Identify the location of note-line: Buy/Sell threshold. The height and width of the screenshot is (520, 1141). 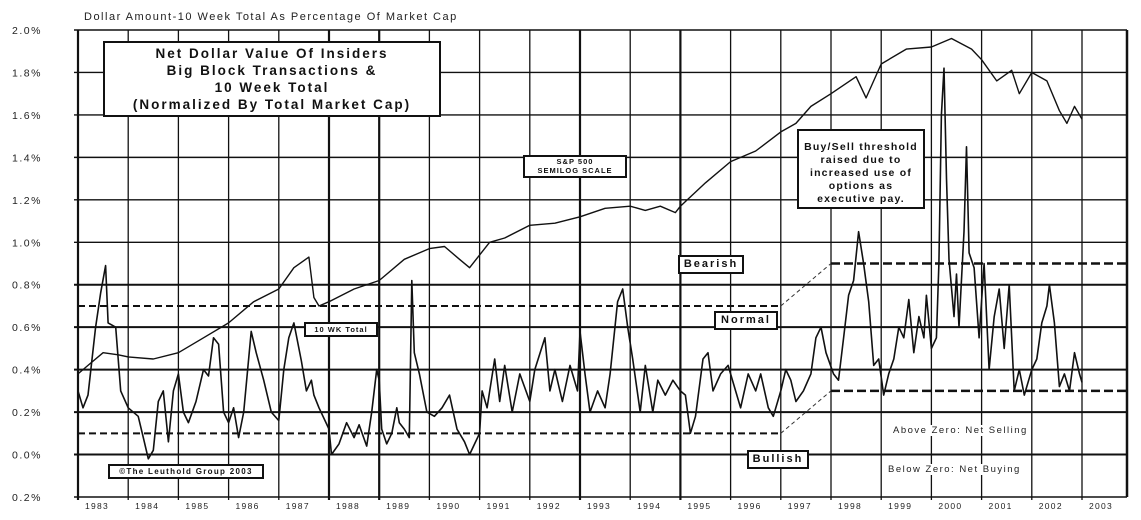
(861, 147).